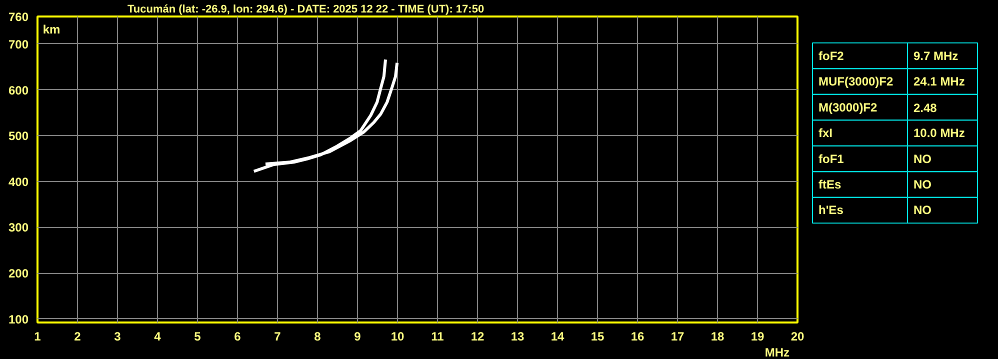 This screenshot has width=998, height=359. Describe the element at coordinates (939, 81) in the screenshot. I see `text: 24.1 MHz` at that location.